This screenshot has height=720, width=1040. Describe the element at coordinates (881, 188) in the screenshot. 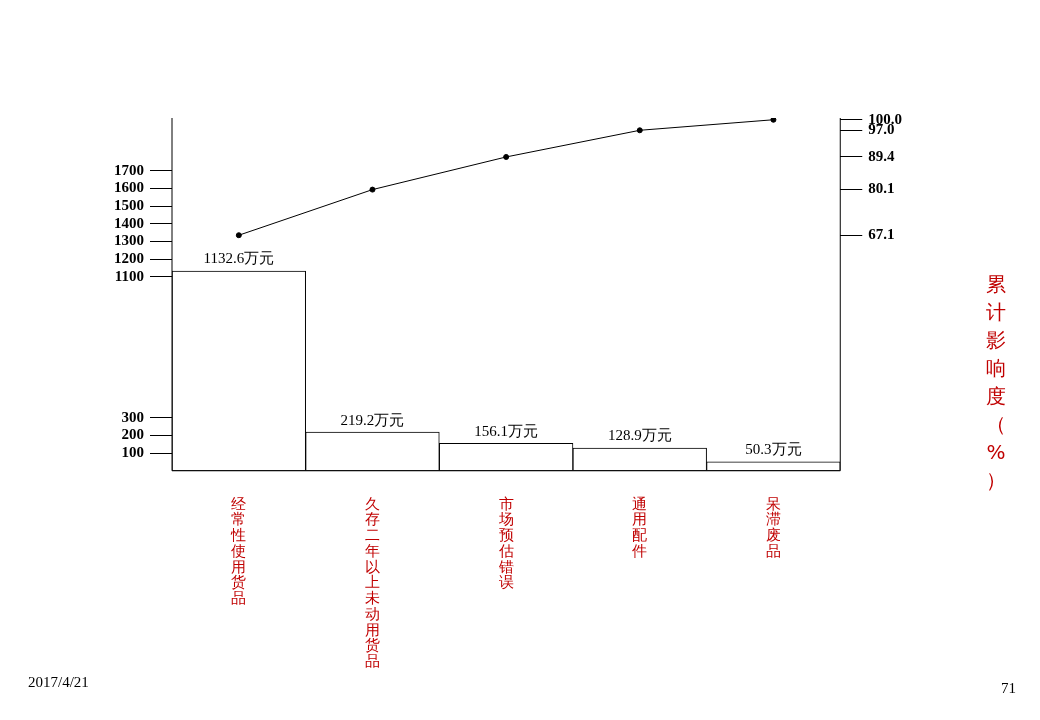

I see `y2-tick-label: 80.1` at that location.